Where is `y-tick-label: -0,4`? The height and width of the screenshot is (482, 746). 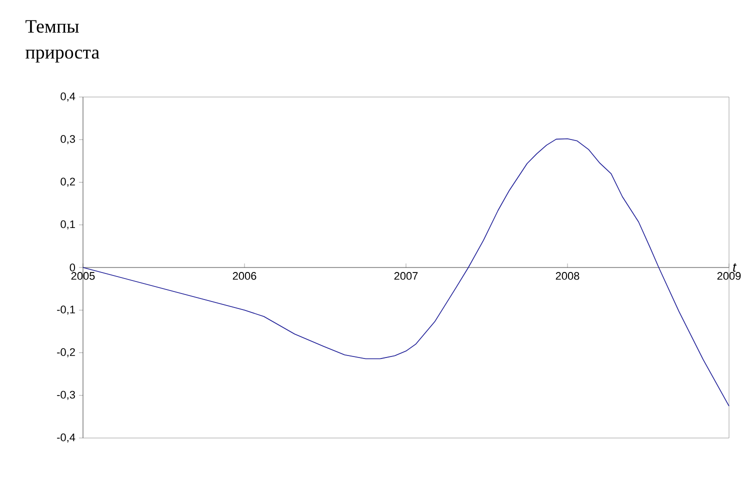
y-tick-label: -0,4 is located at coordinates (66, 438).